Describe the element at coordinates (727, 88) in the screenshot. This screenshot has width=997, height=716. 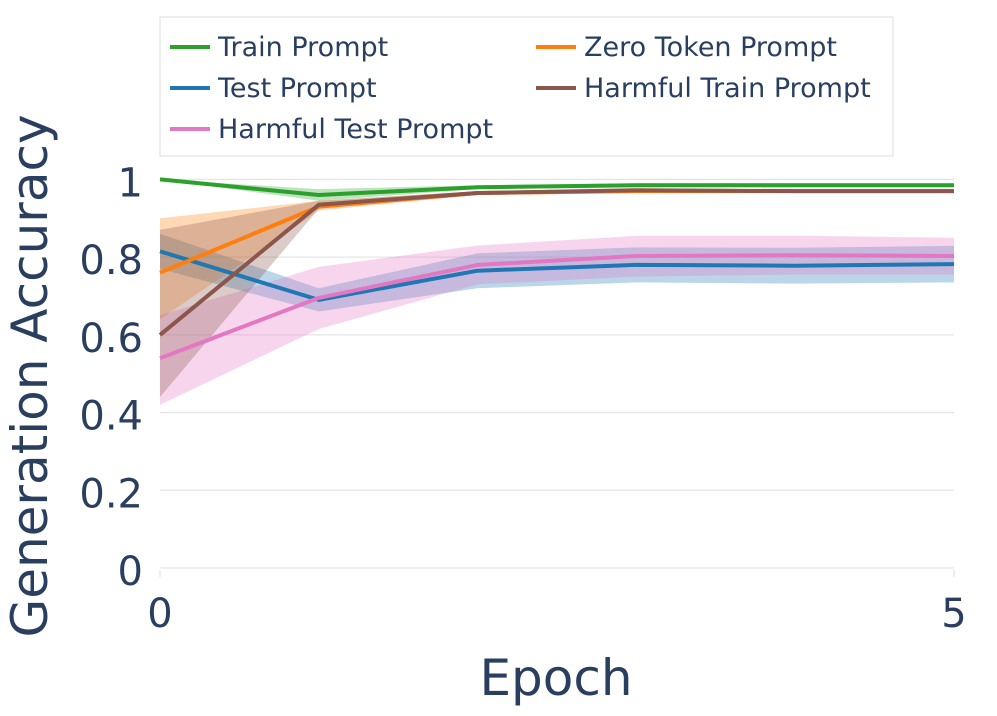
I see `legend-label: Harmful Train Prompt` at that location.